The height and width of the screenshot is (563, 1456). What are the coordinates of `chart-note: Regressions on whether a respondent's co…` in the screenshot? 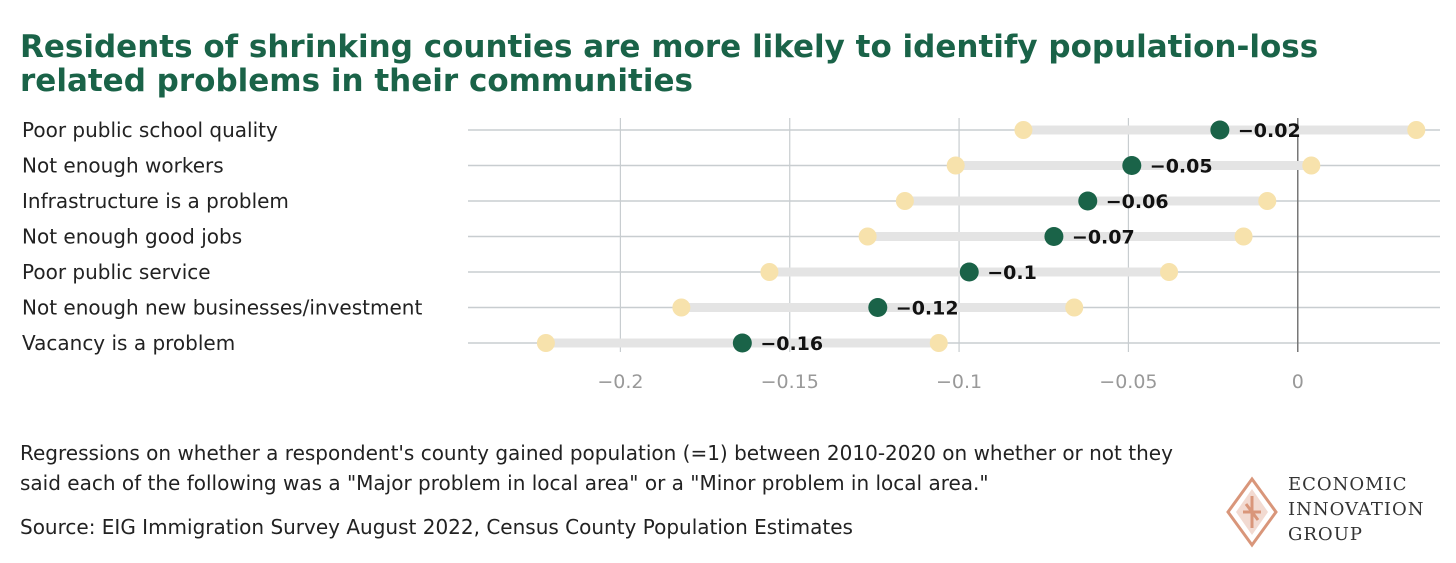 It's located at (596, 468).